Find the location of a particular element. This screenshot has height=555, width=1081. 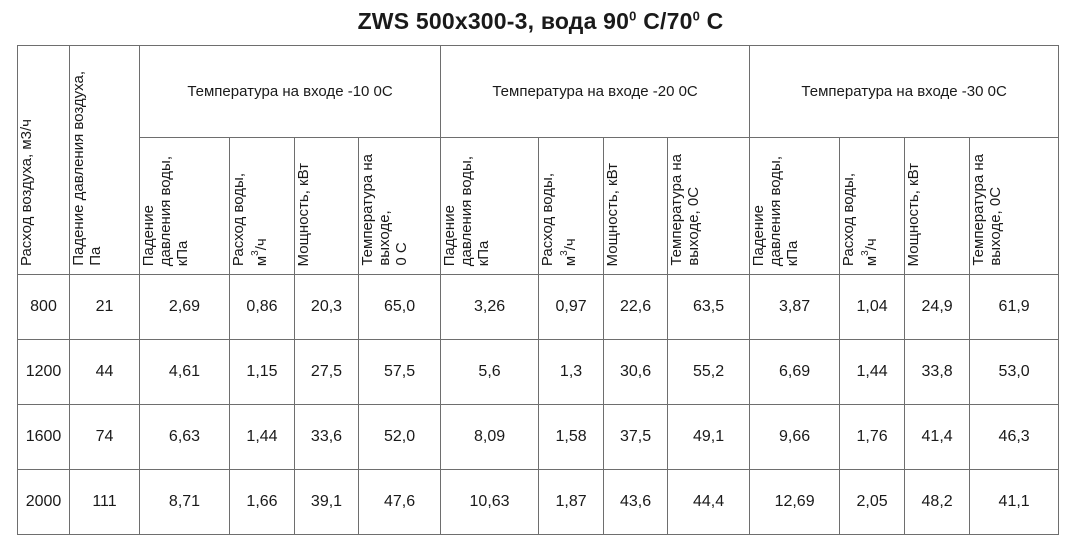

table-cell: 3,26 is located at coordinates (490, 307).